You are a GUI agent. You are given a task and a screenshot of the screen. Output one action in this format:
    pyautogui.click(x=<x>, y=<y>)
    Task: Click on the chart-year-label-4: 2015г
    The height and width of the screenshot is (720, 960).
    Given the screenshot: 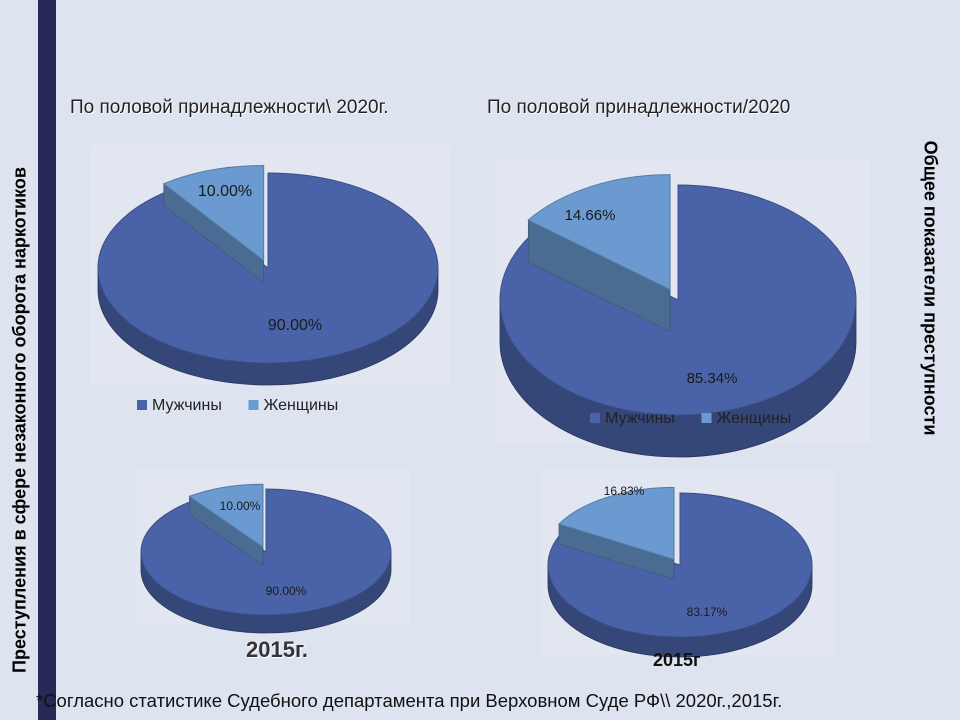 What is the action you would take?
    pyautogui.click(x=677, y=660)
    